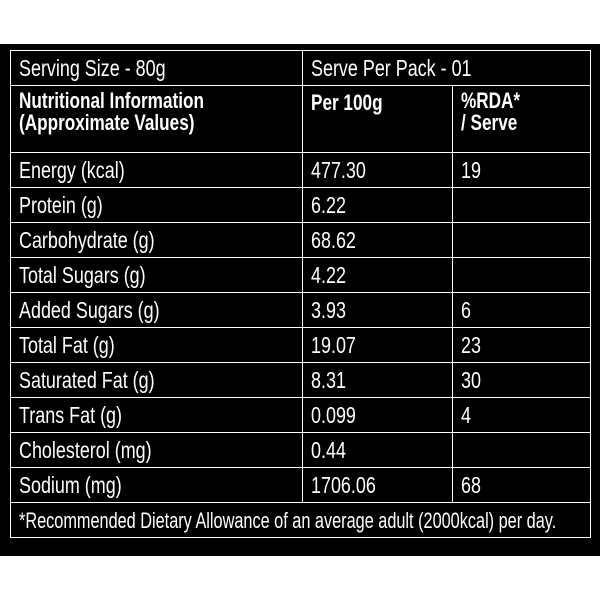 The width and height of the screenshot is (600, 600). I want to click on nutrient-value-text: 6.22, so click(328, 204).